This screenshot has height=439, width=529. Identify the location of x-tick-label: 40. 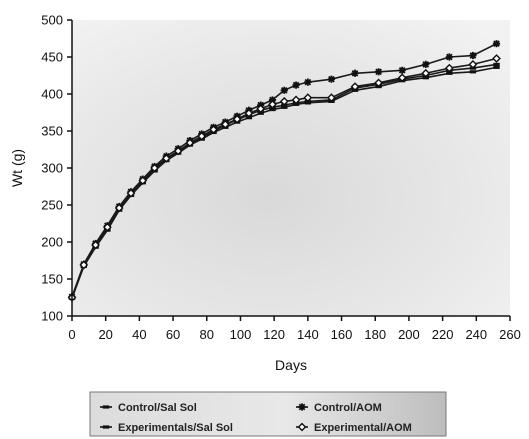
(139, 334).